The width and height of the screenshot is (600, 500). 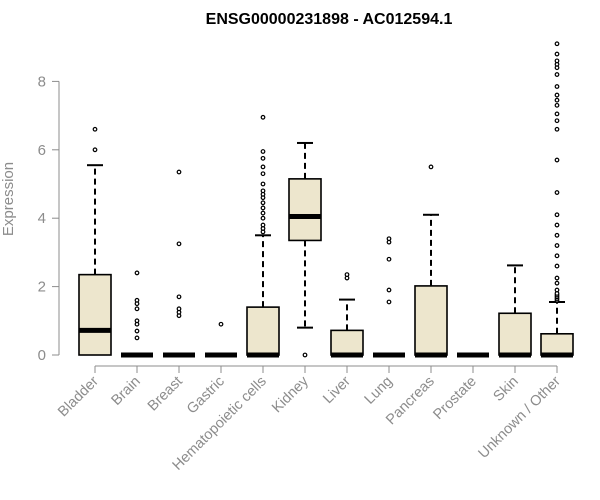 What do you see at coordinates (126, 391) in the screenshot?
I see `x-category-label: Brain` at bounding box center [126, 391].